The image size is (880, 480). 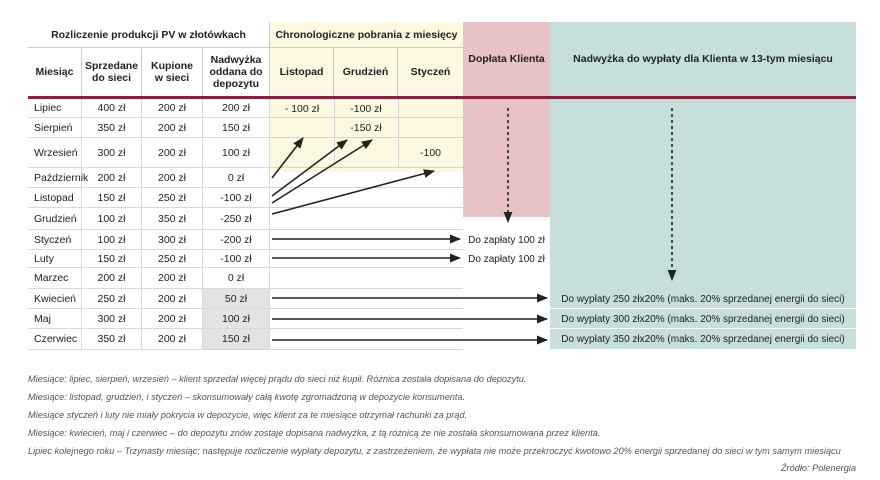 What do you see at coordinates (430, 72) in the screenshot?
I see `header-styczen: Styczeń` at bounding box center [430, 72].